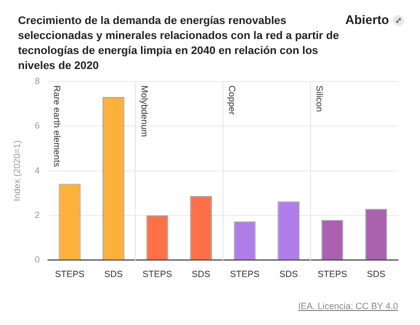 Image resolution: width=420 pixels, height=325 pixels. I want to click on annotation: Rare earth elements, so click(57, 126).